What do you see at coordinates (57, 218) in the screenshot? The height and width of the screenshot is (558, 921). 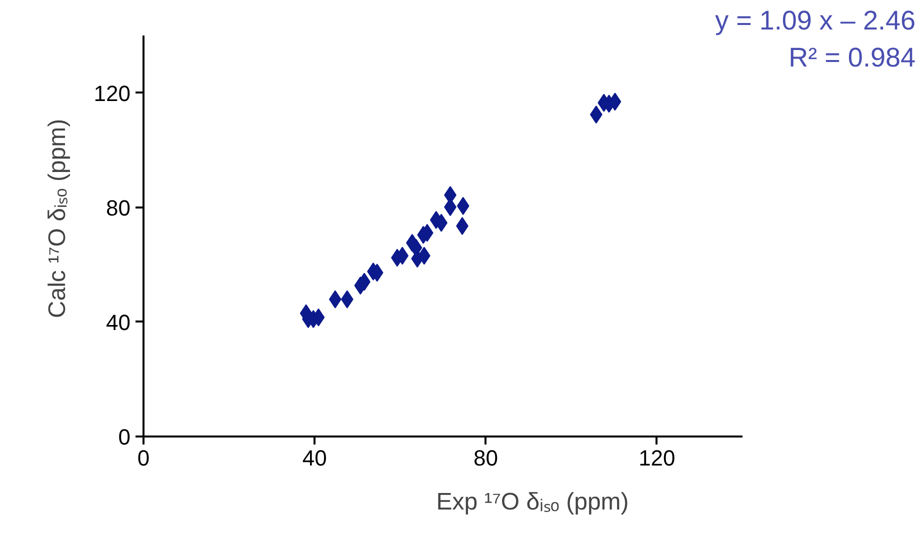 I see `y-axis-title: Calc ¹⁷O δᵢₛₒ (ppm)` at bounding box center [57, 218].